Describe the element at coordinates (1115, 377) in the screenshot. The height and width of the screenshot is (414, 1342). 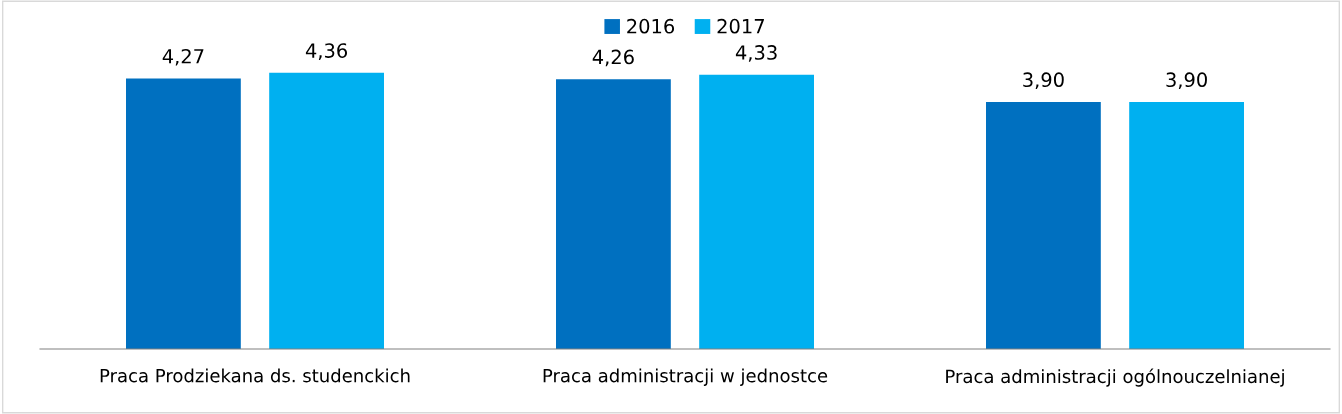
I see `x-tick-label: Praca administracji ogólnouczelnianej` at that location.